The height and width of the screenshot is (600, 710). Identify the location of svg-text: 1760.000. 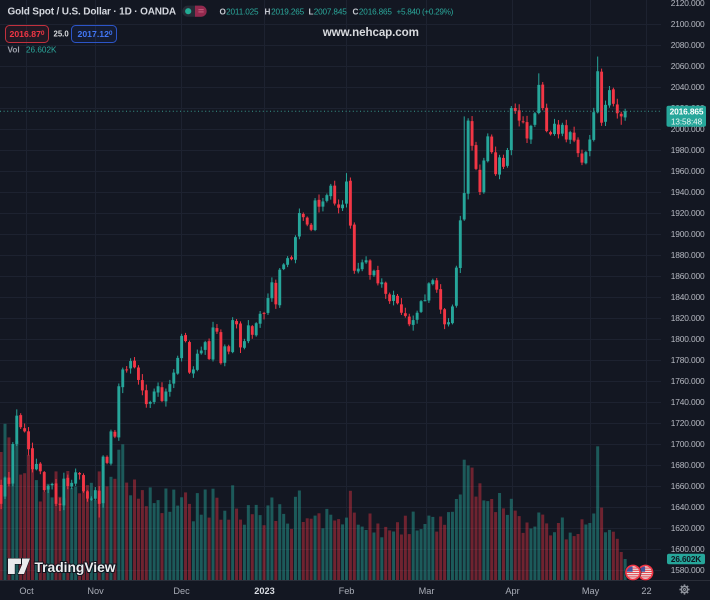
(688, 381).